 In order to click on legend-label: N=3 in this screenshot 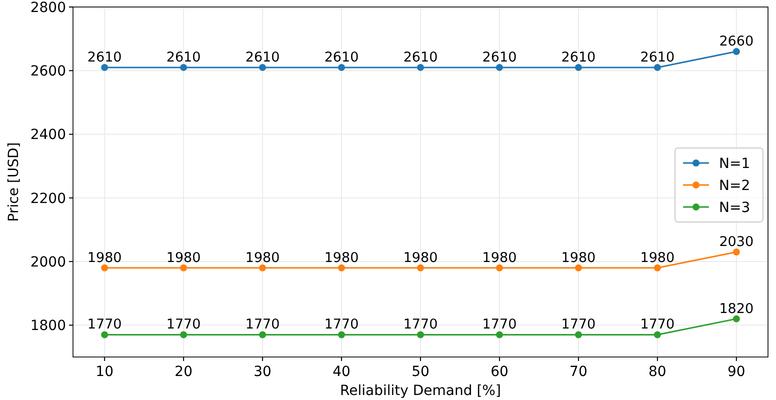, I will do `click(734, 208)`.